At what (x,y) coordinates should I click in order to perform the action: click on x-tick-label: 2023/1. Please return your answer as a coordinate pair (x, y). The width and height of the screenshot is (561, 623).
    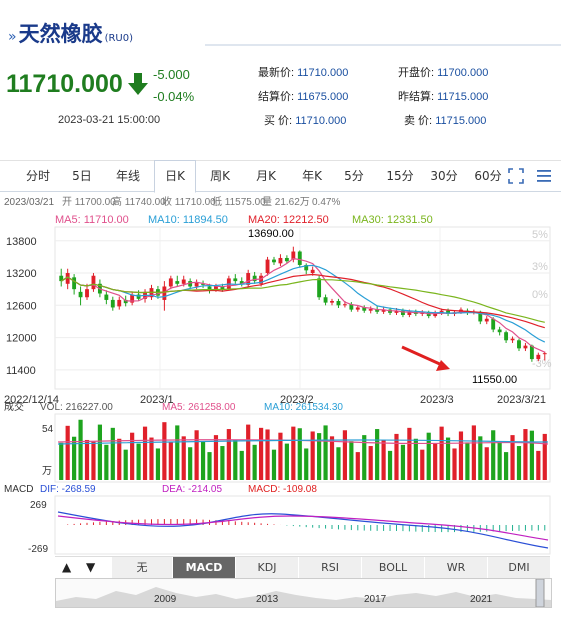
    Looking at the image, I should click on (157, 400).